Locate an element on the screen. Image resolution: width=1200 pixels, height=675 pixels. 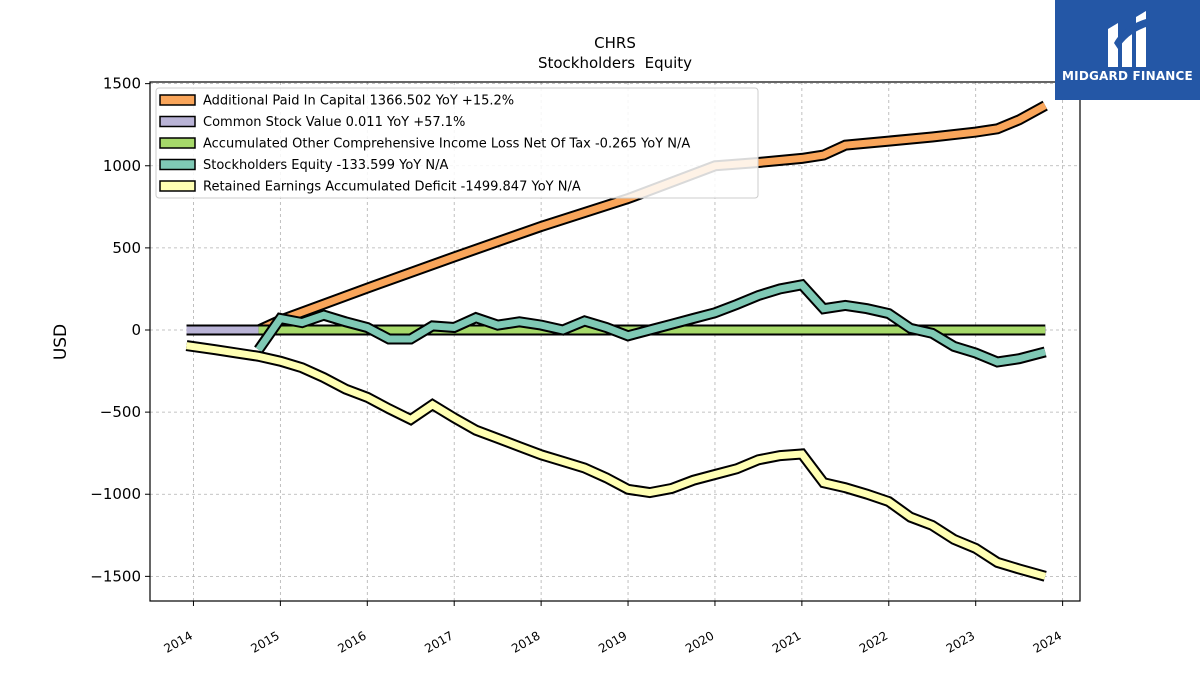
legend-entry: Common Stock Value 0.011 YoY +57.1% is located at coordinates (334, 122).